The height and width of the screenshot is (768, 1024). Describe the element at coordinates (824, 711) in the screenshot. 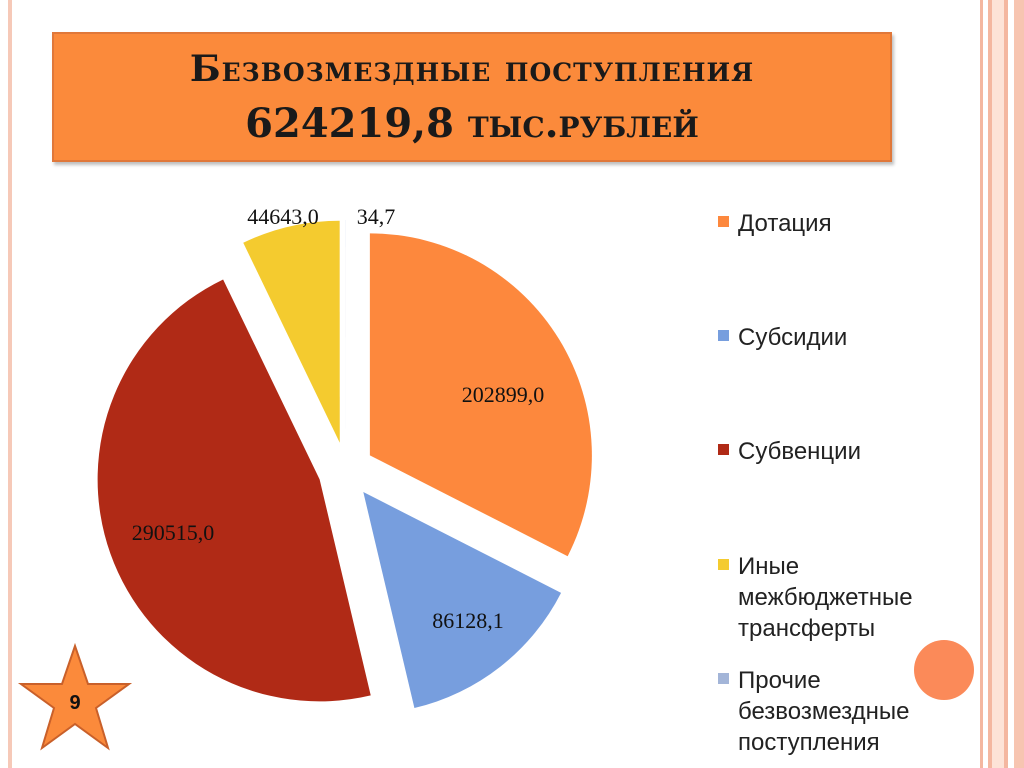

I see `legend-label-line: безвозмездные` at that location.